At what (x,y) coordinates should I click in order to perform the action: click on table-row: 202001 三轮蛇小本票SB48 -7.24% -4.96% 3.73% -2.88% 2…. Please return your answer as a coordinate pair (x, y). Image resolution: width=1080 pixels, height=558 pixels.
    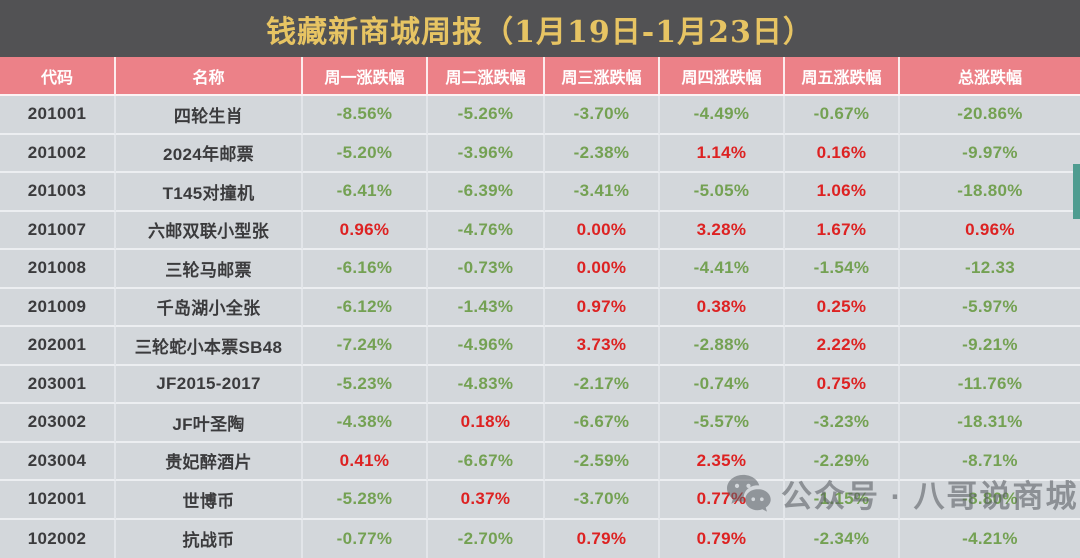
    Looking at the image, I should click on (540, 346).